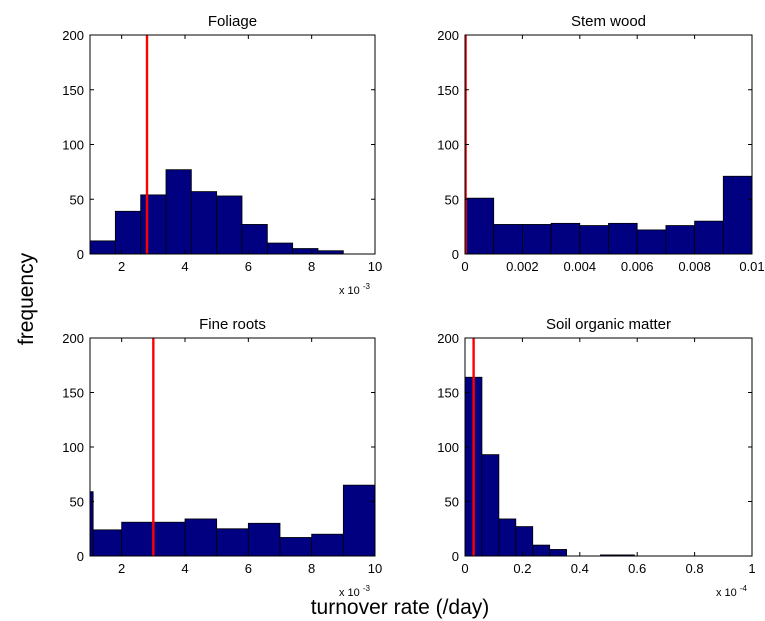  I want to click on chart-title: Soil organic matter, so click(608, 324).